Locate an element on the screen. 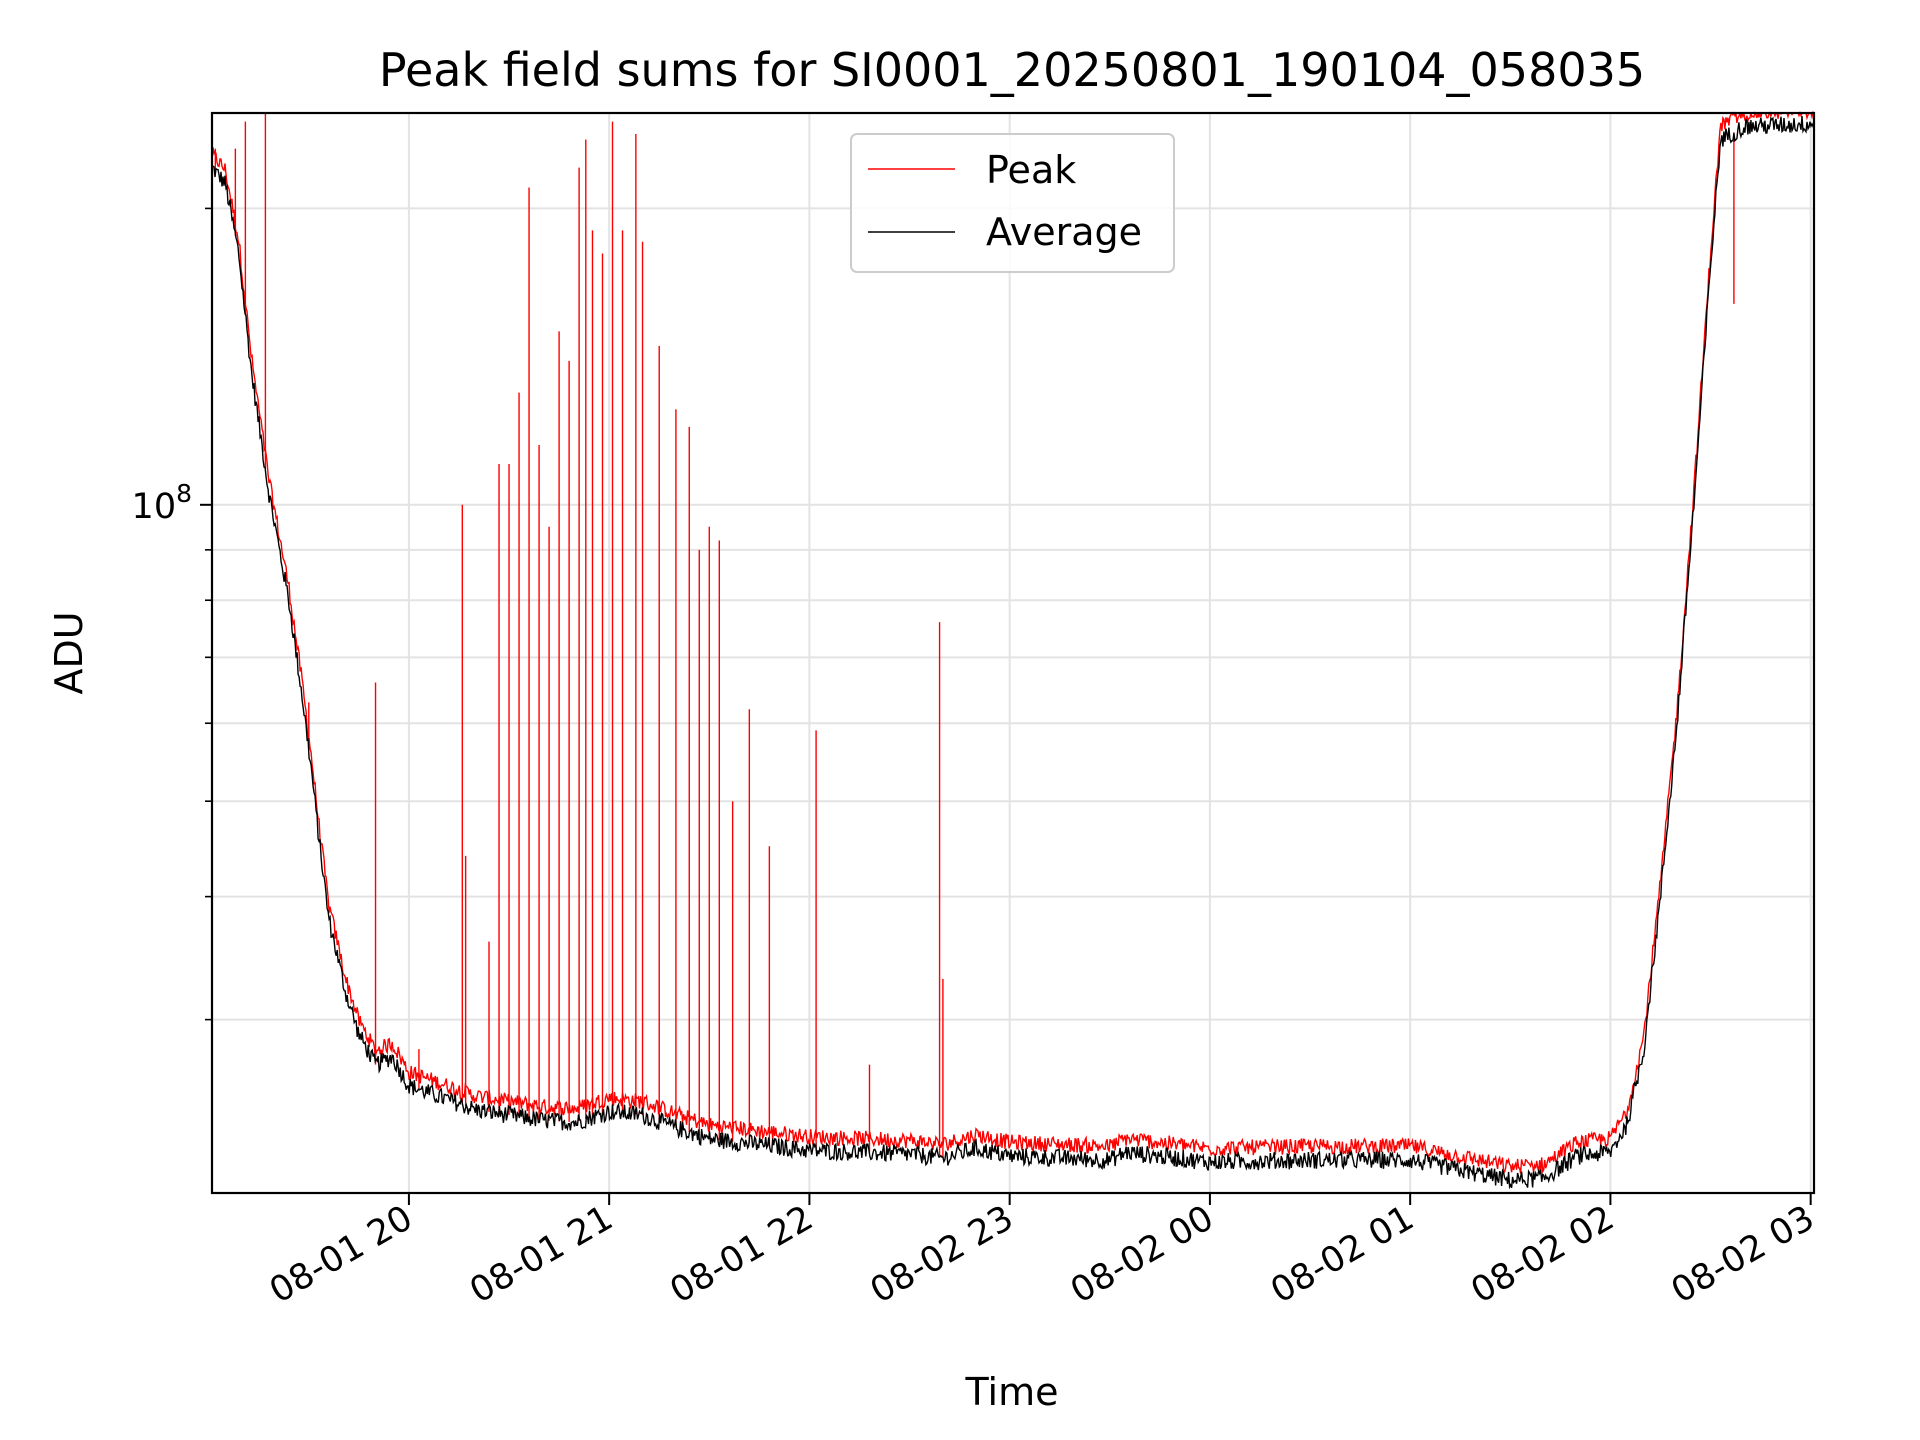 The height and width of the screenshot is (1440, 1920). legend: Peak Average is located at coordinates (1012, 203).